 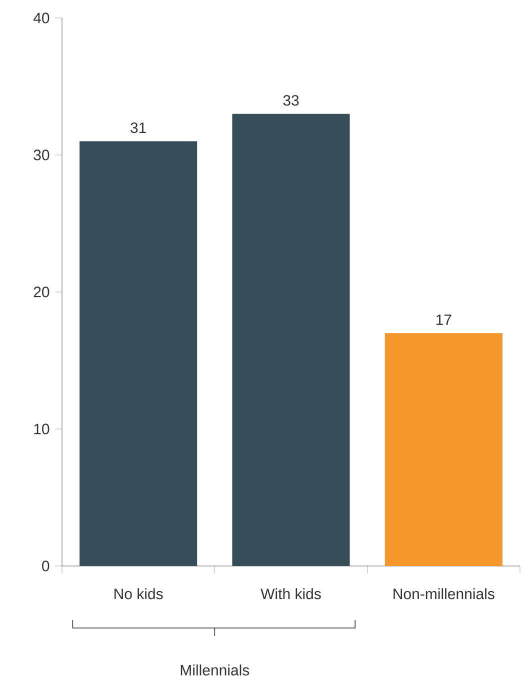 What do you see at coordinates (444, 319) in the screenshot?
I see `data-label: 17` at bounding box center [444, 319].